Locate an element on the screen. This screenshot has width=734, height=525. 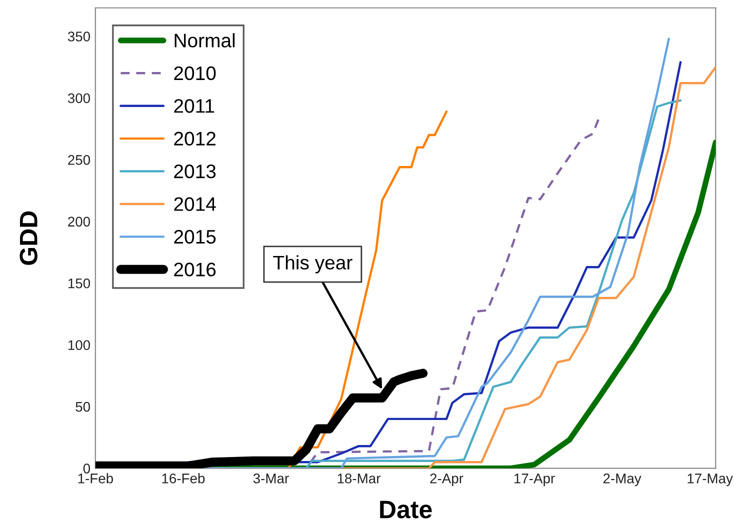
legend-label: Normal is located at coordinates (204, 40).